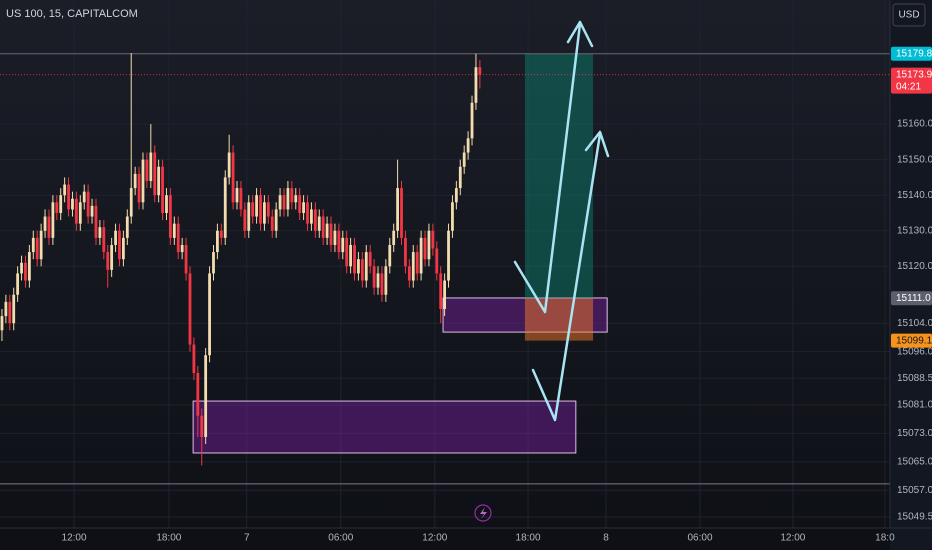  Describe the element at coordinates (908, 86) in the screenshot. I see `countdown: 04:21` at that location.